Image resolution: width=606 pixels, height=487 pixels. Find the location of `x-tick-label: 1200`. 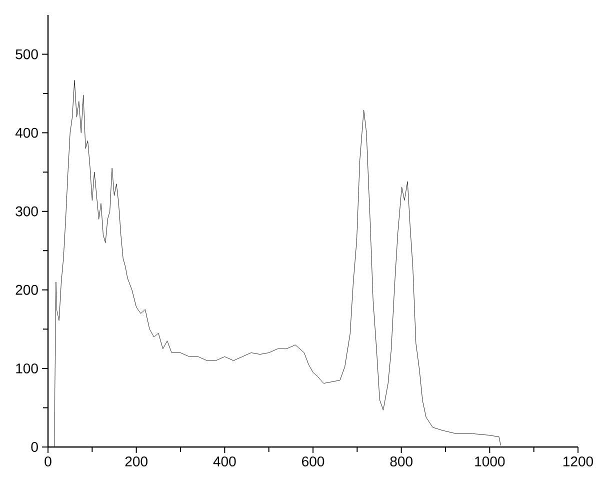

x-tick-label: 1200 is located at coordinates (578, 461).